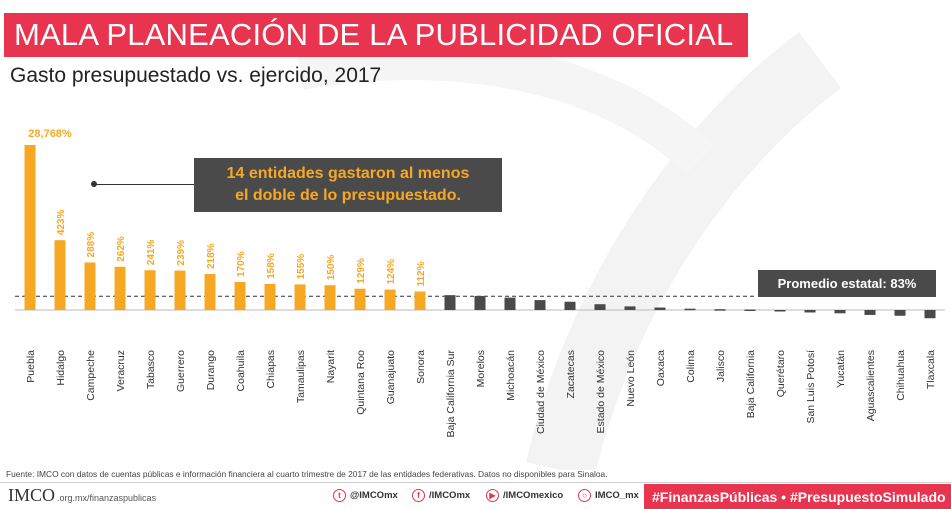  What do you see at coordinates (61, 223) in the screenshot?
I see `data-label: 423%` at bounding box center [61, 223].